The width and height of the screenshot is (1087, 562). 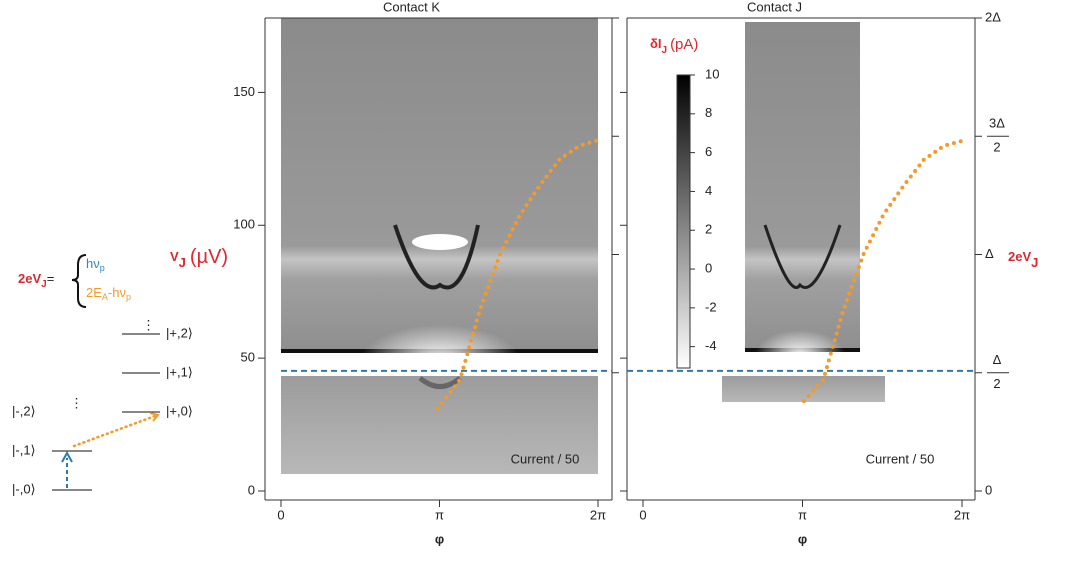 I want to click on text-part: =, so click(x=51, y=278).